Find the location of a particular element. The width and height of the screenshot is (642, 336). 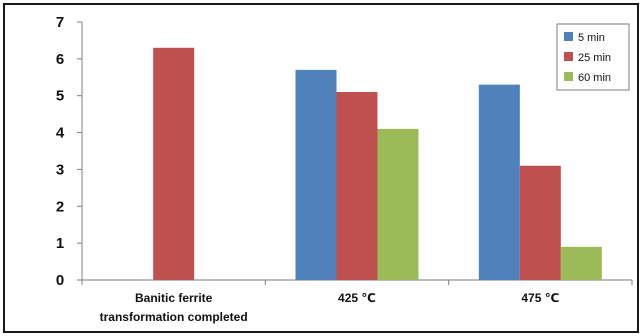

legend-label: 60 min is located at coordinates (594, 78).